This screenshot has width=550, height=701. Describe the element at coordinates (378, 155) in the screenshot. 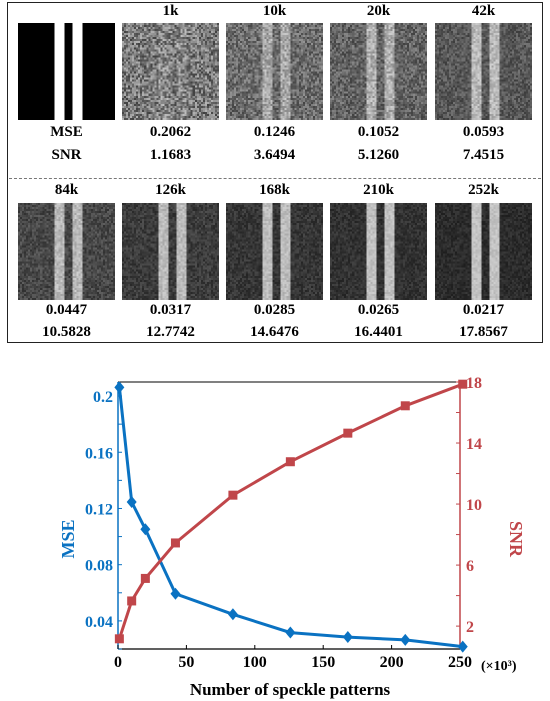

I see `snr-value: 5.1260` at that location.